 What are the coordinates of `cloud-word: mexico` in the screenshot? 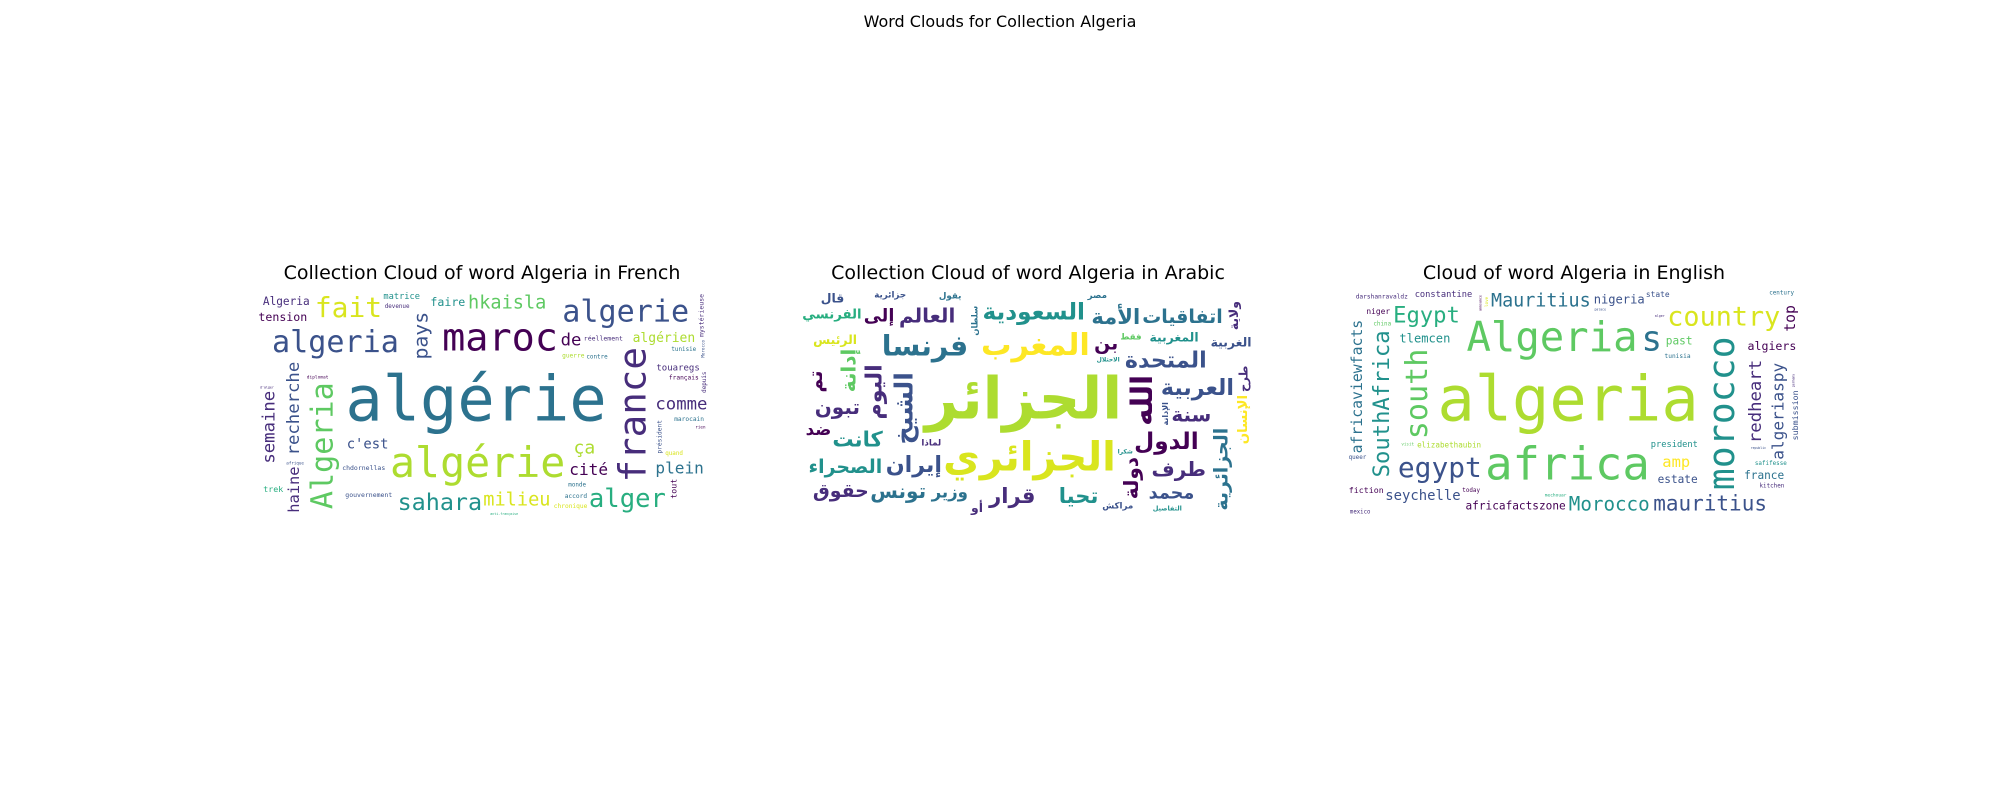 It's located at (1360, 513).